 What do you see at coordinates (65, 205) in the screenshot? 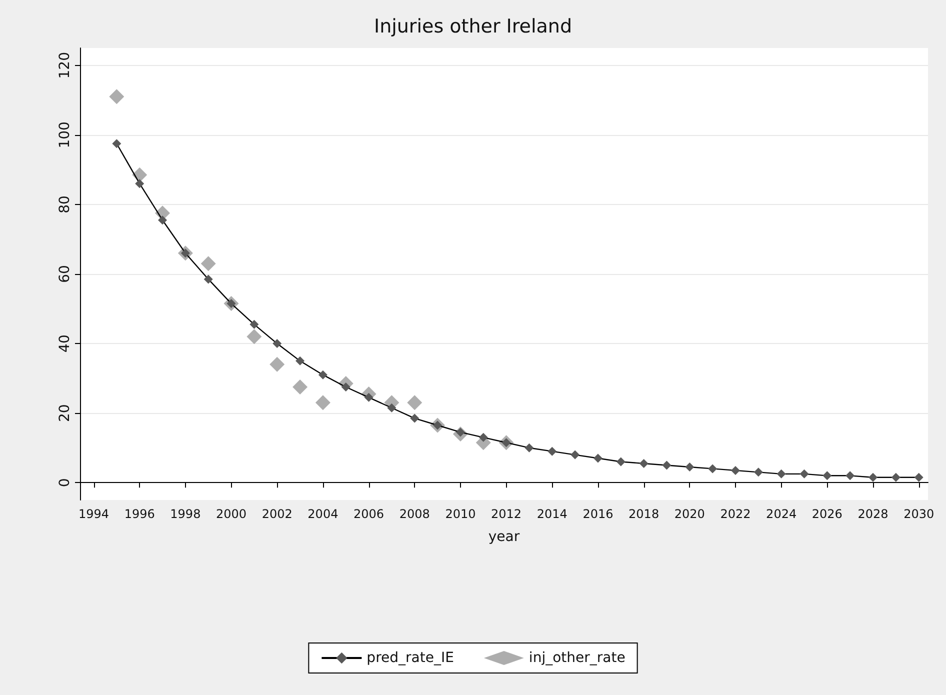
I see `y-tick-label: 80` at bounding box center [65, 205].